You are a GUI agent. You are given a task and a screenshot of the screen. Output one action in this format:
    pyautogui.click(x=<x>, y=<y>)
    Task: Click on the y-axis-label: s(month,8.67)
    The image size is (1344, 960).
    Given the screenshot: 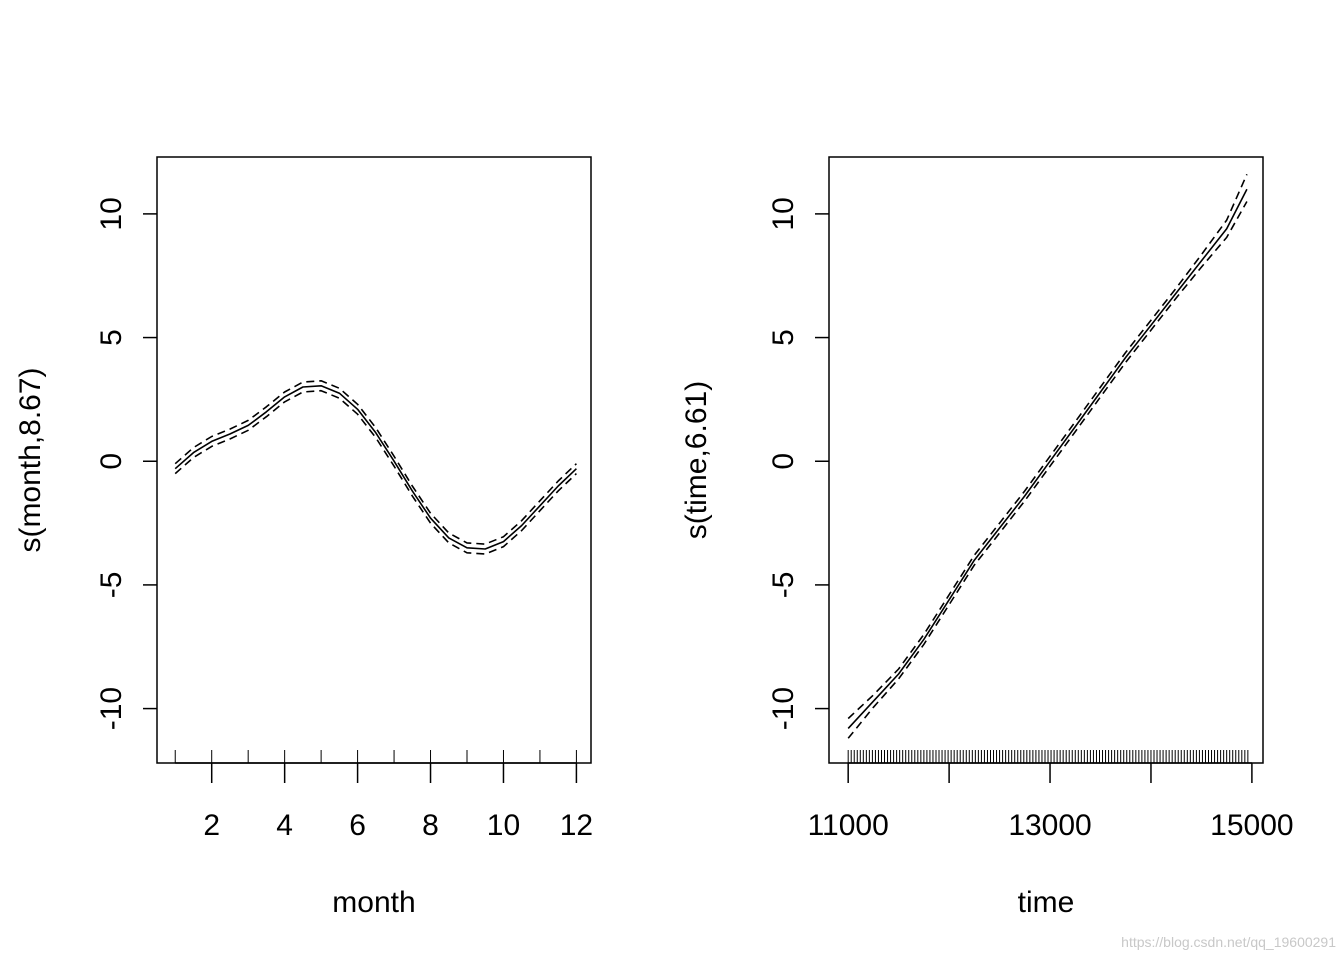 What is the action you would take?
    pyautogui.click(x=30, y=459)
    